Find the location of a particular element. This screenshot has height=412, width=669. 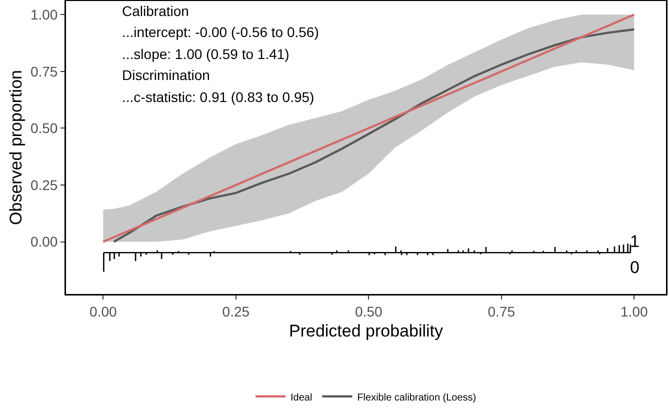

annotation: ...c-statistic: 0.91 (0.83 to 0.95) is located at coordinates (218, 97).